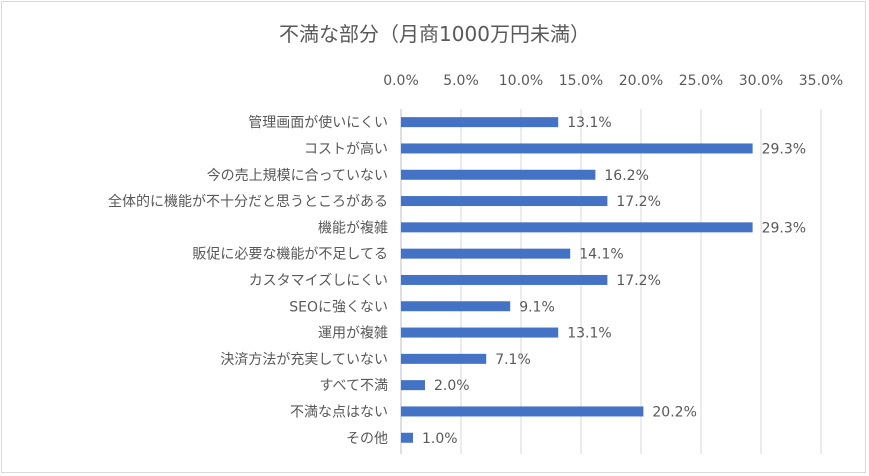 Image resolution: width=869 pixels, height=476 pixels. What do you see at coordinates (521, 81) in the screenshot?
I see `x-tick-label: 10.0%` at bounding box center [521, 81].